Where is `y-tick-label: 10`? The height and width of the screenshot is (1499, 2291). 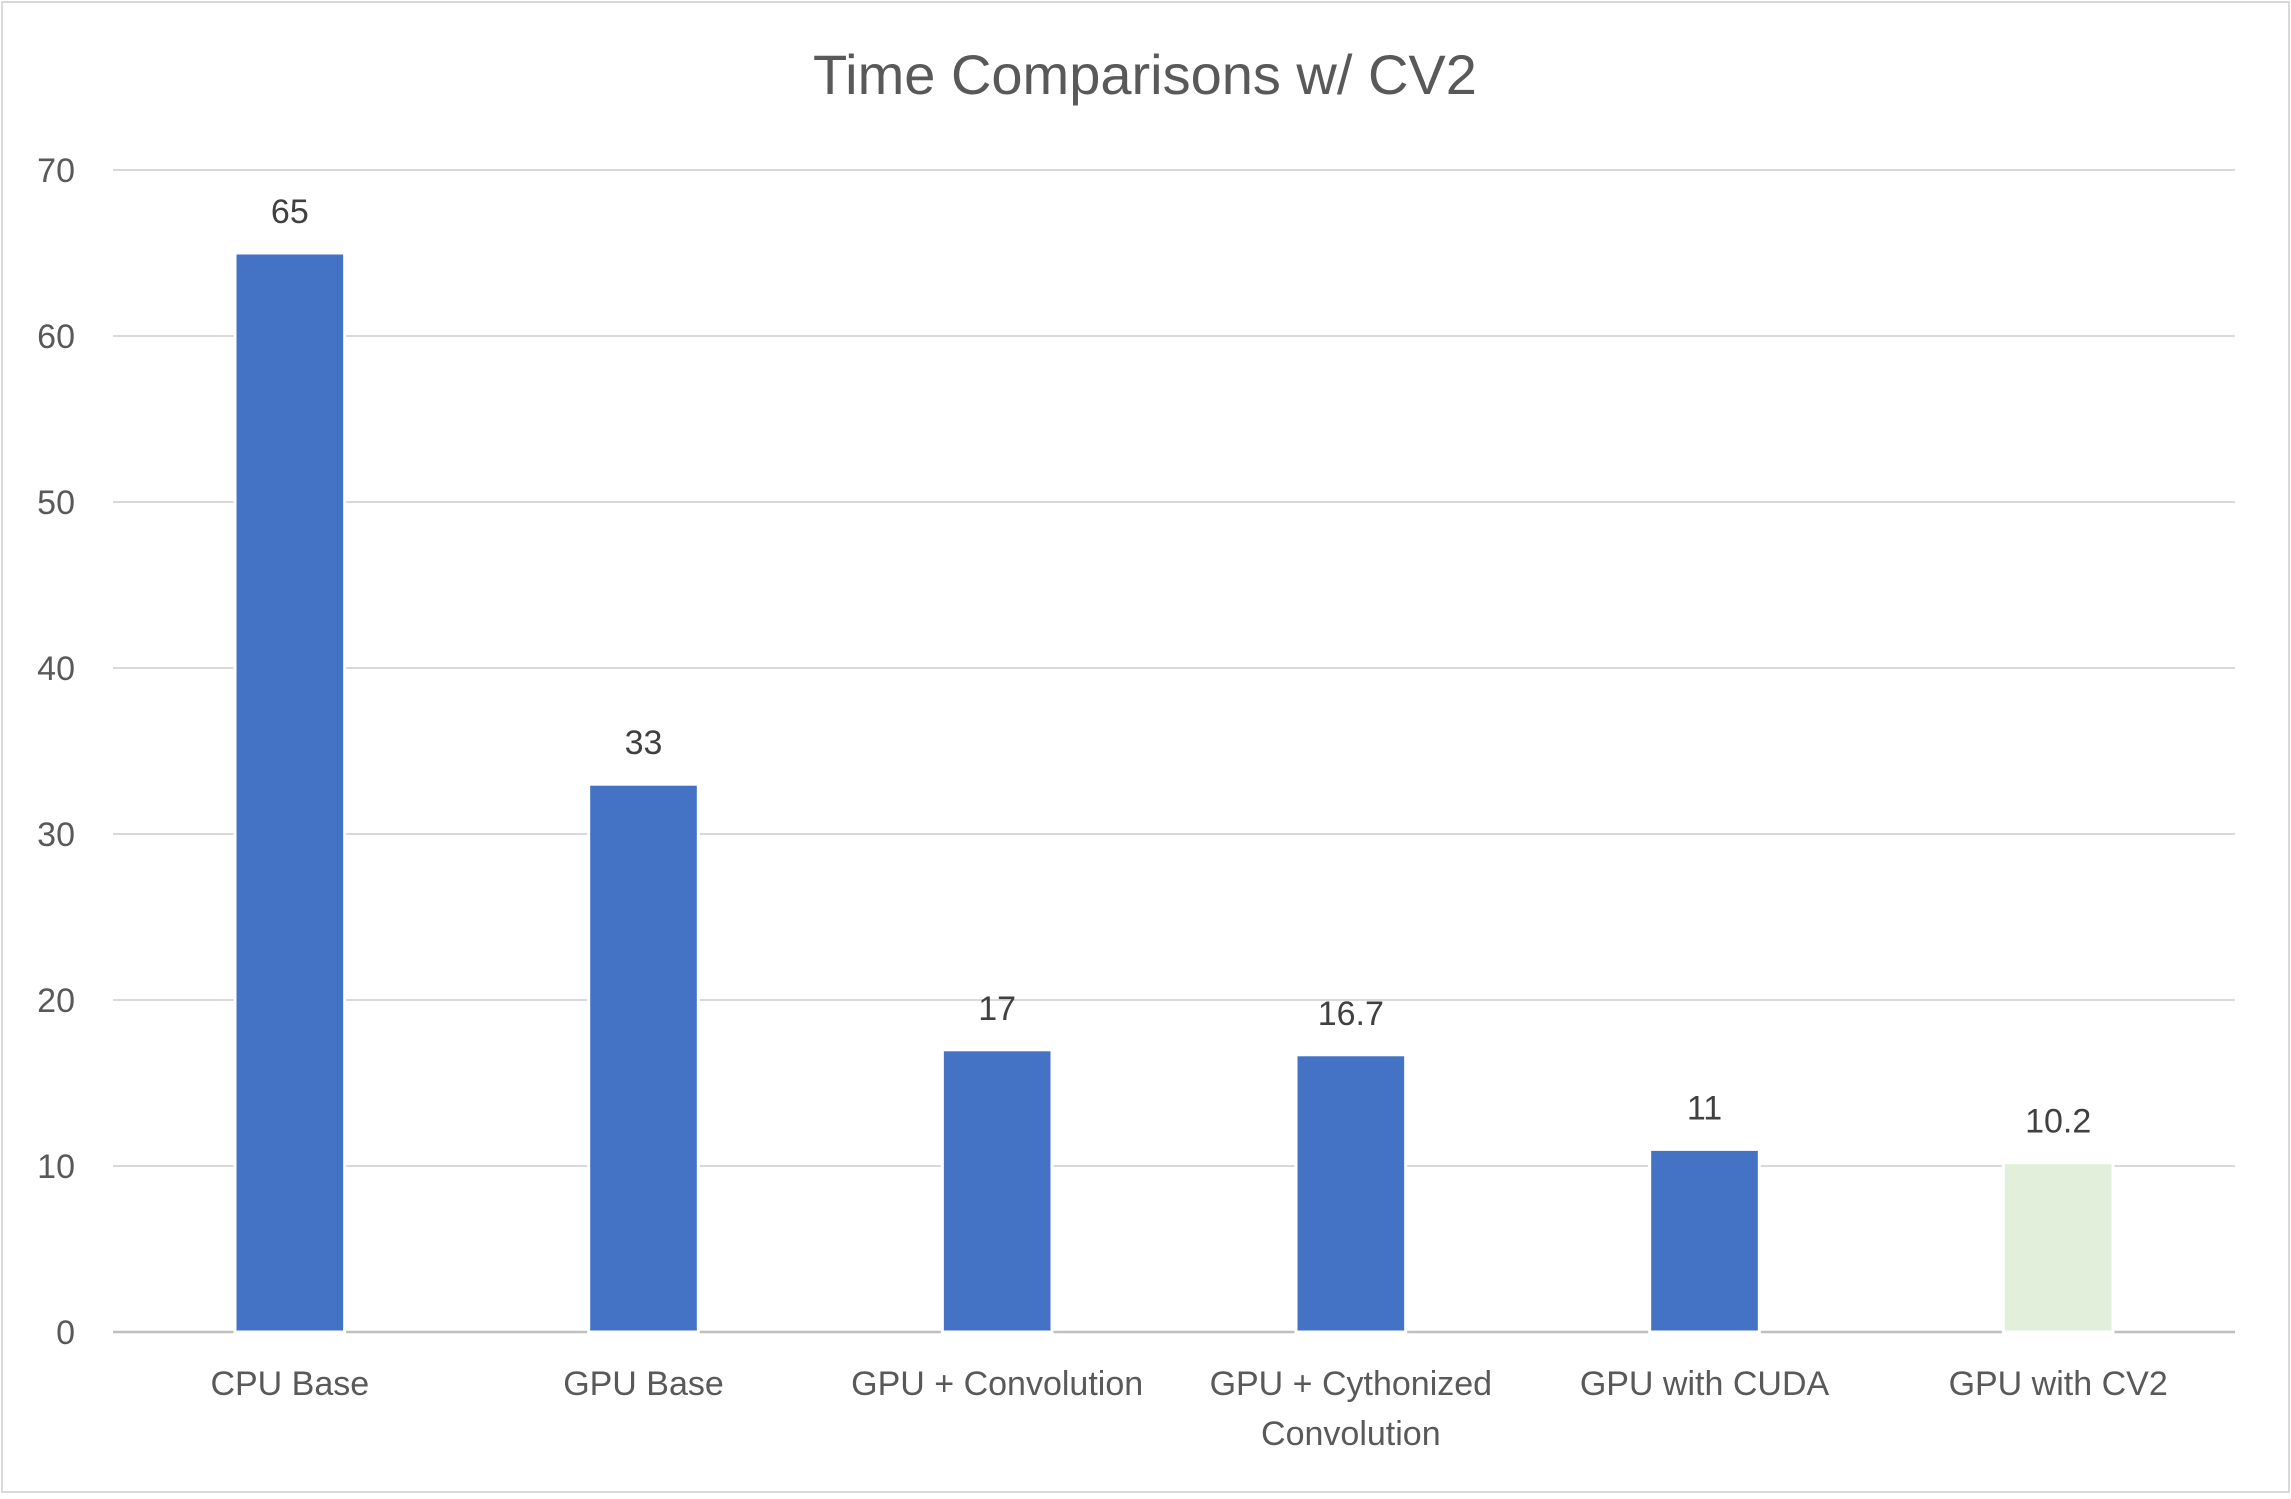 y-tick-label: 10 is located at coordinates (56, 1167).